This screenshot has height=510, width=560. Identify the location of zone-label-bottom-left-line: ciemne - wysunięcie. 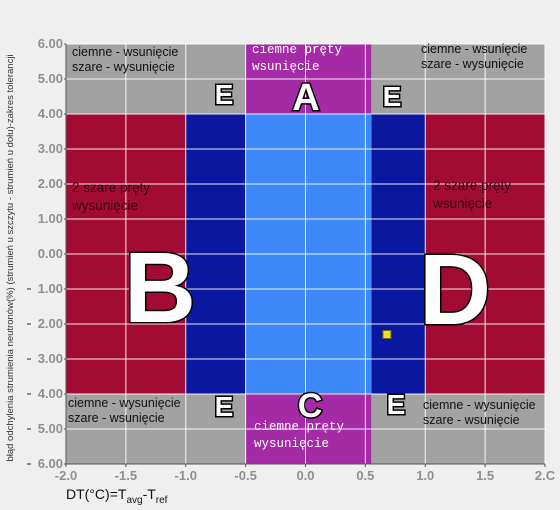
(124, 403).